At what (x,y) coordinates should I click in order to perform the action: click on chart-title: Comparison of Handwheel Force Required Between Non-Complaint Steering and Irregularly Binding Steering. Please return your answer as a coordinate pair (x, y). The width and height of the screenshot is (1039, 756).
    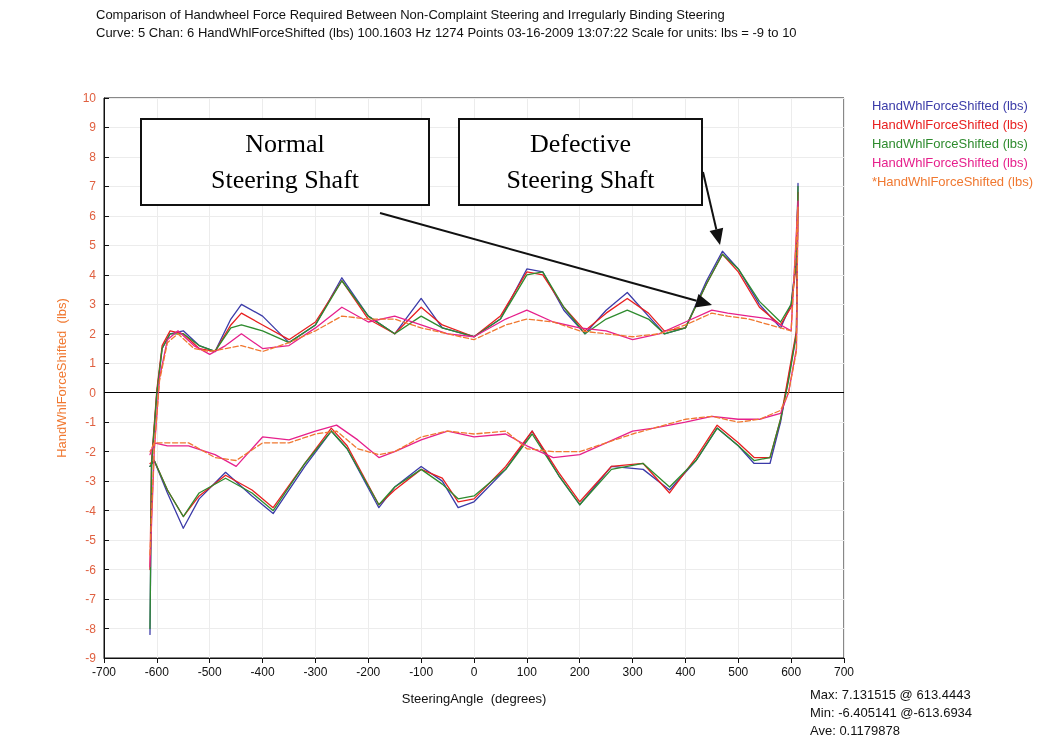
    Looking at the image, I should click on (411, 15).